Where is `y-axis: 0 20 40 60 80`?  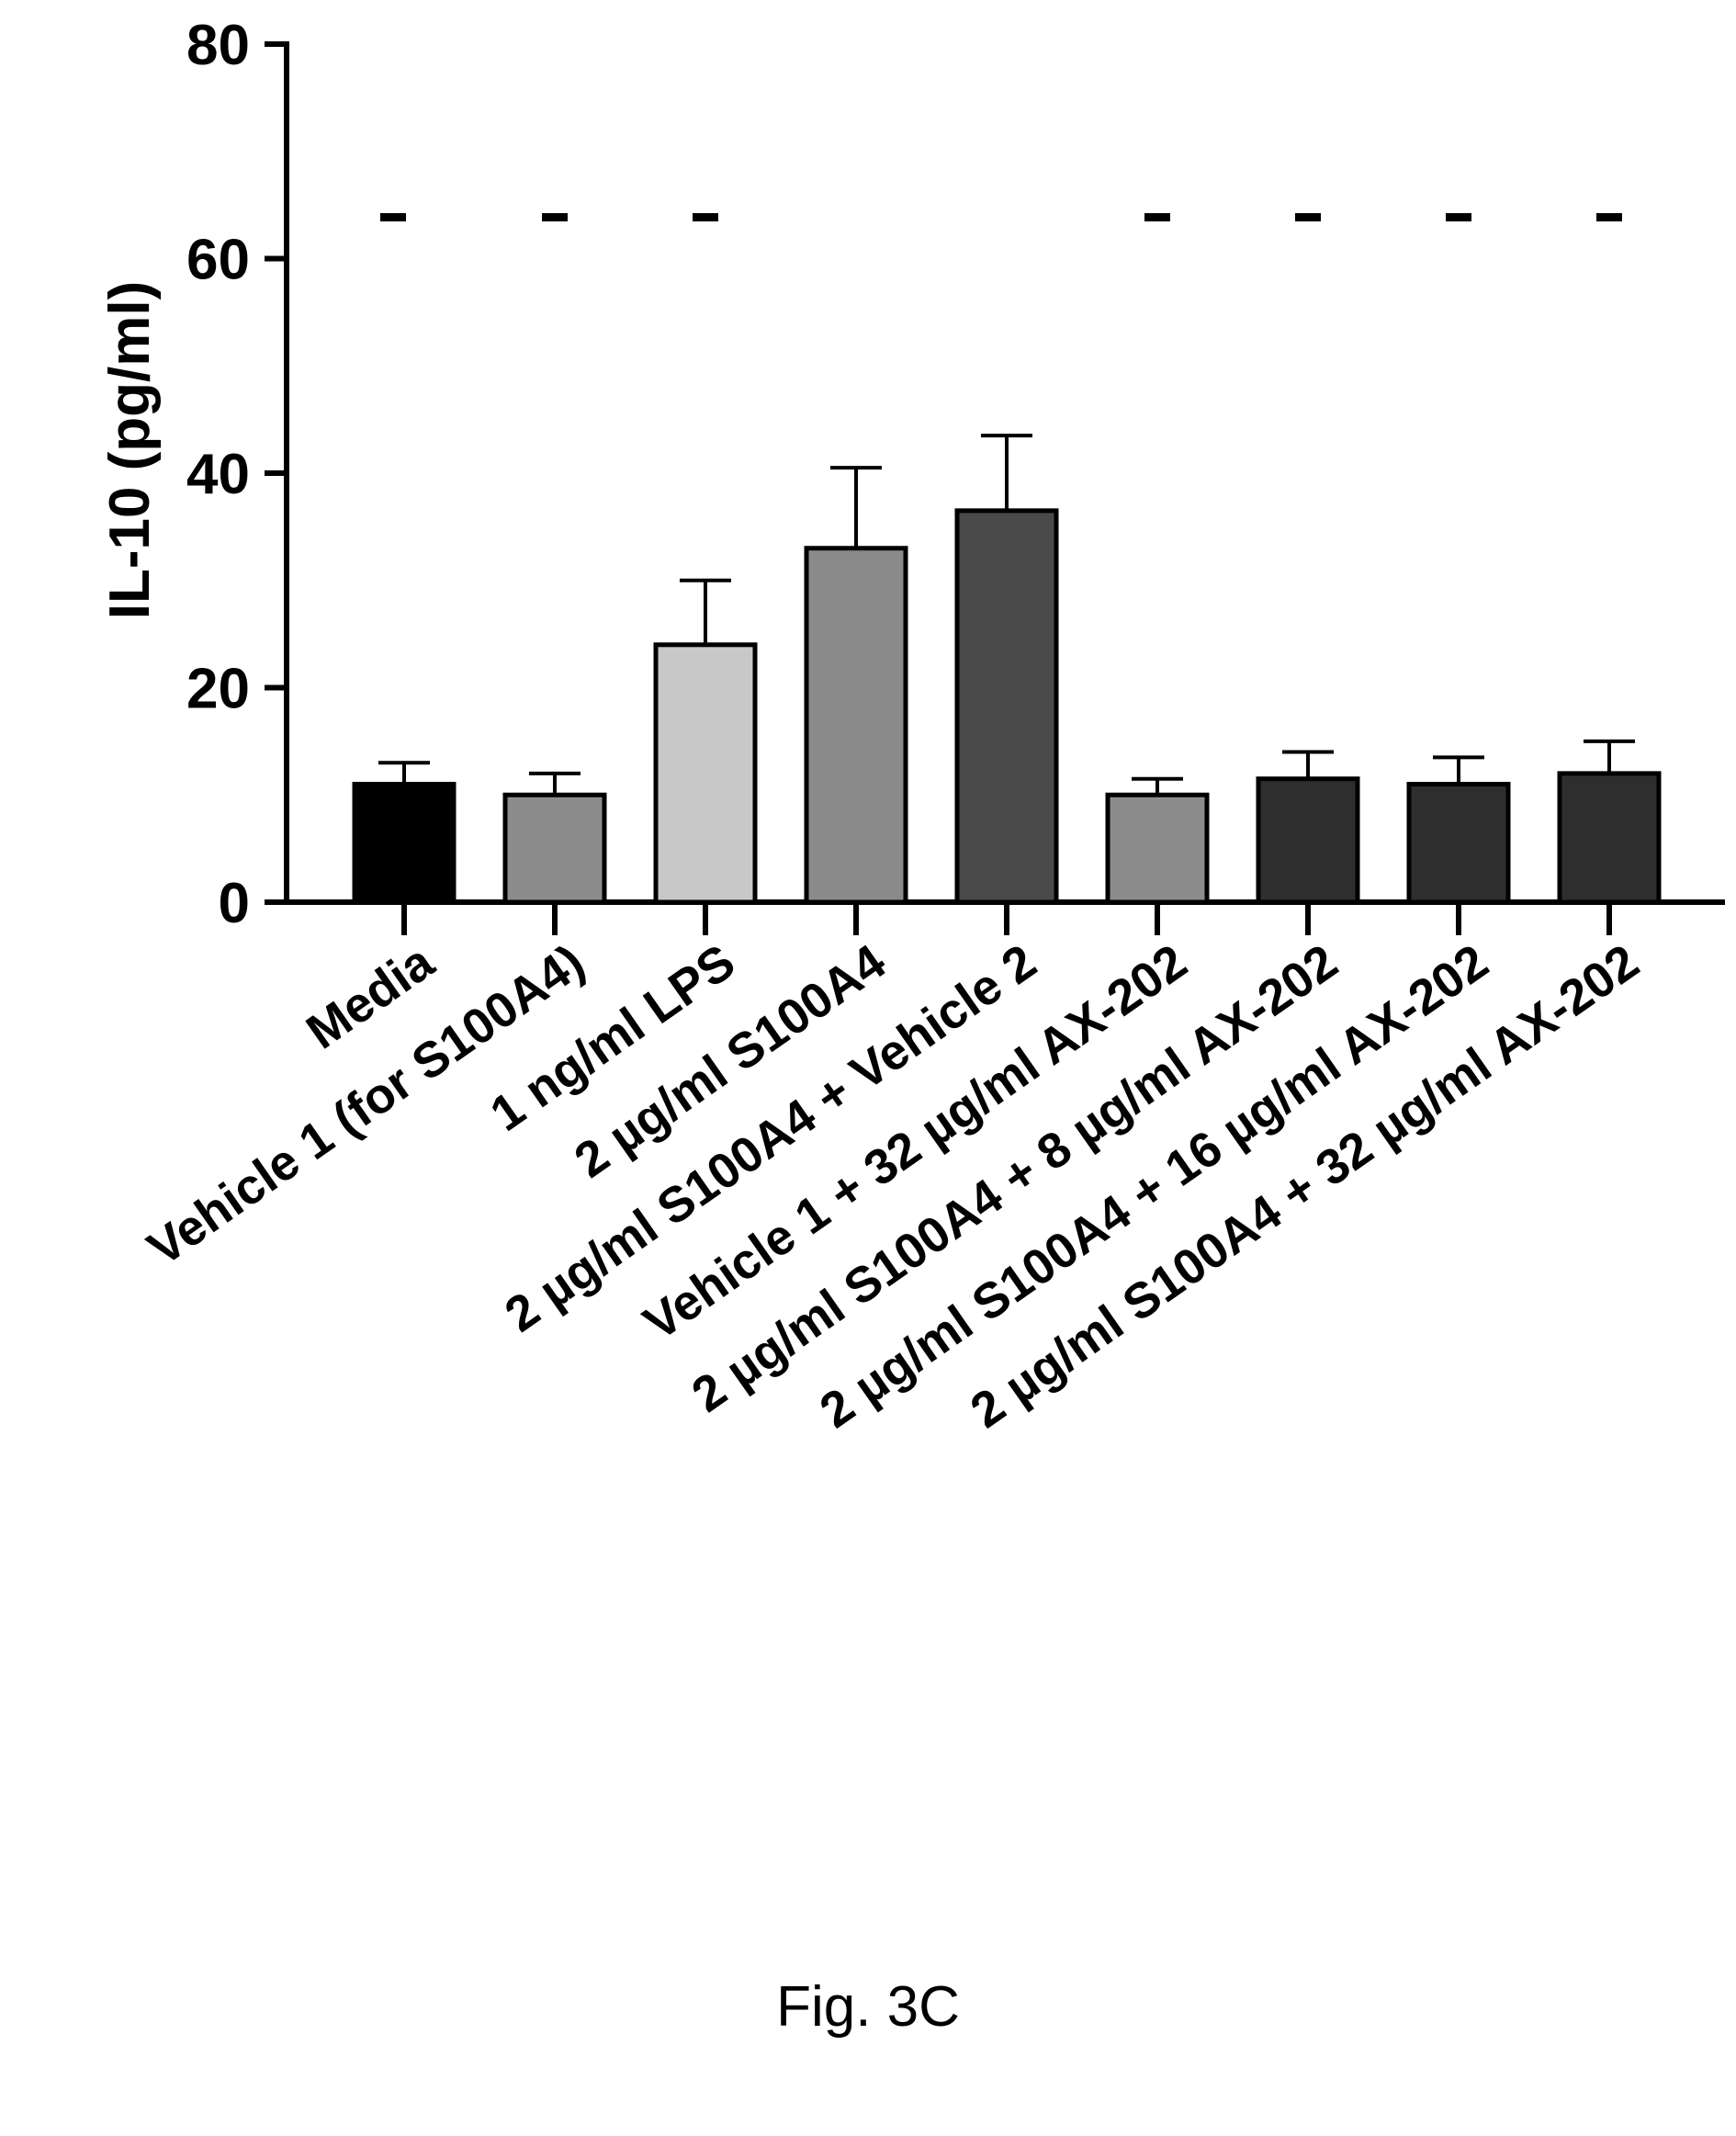 y-axis: 0 20 40 60 80 is located at coordinates (237, 474).